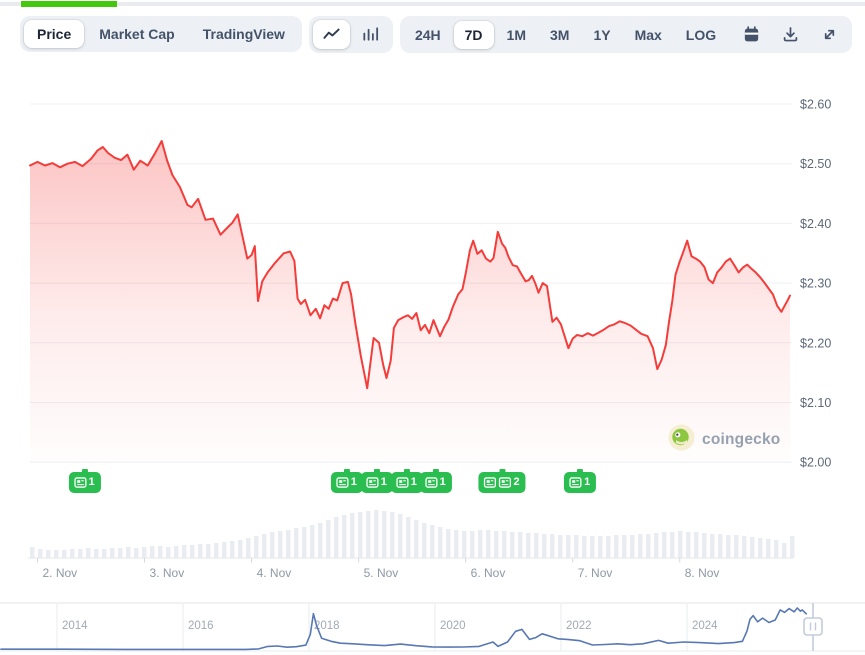  Describe the element at coordinates (815, 284) in the screenshot. I see `y-axis-label: $2.30` at that location.